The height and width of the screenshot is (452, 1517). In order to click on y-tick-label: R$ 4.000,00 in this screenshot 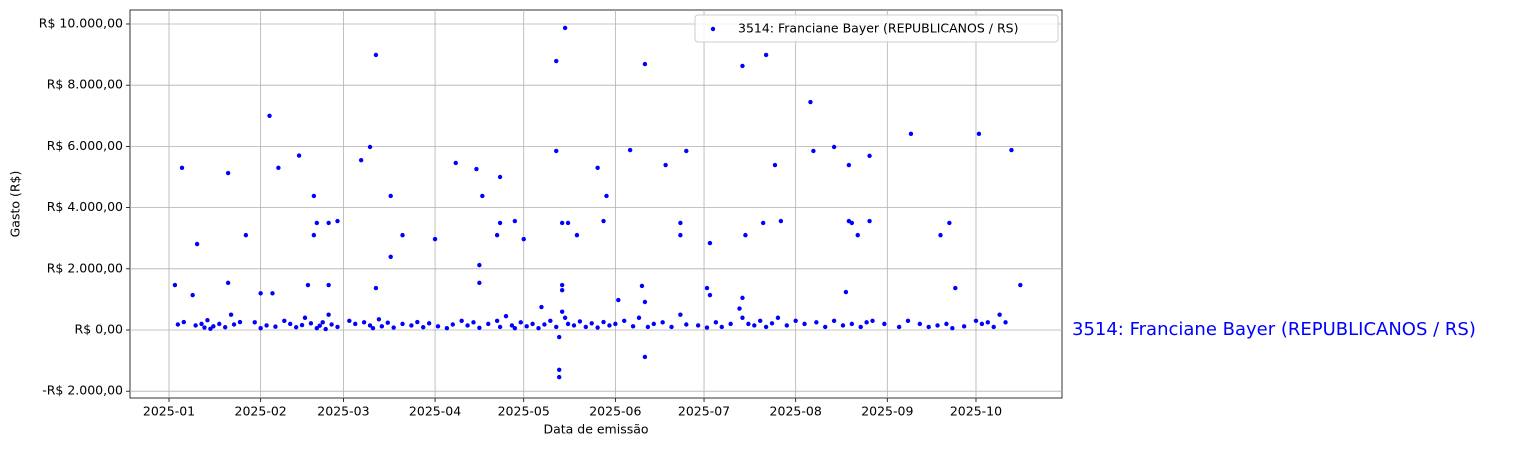, I will do `click(85, 206)`.